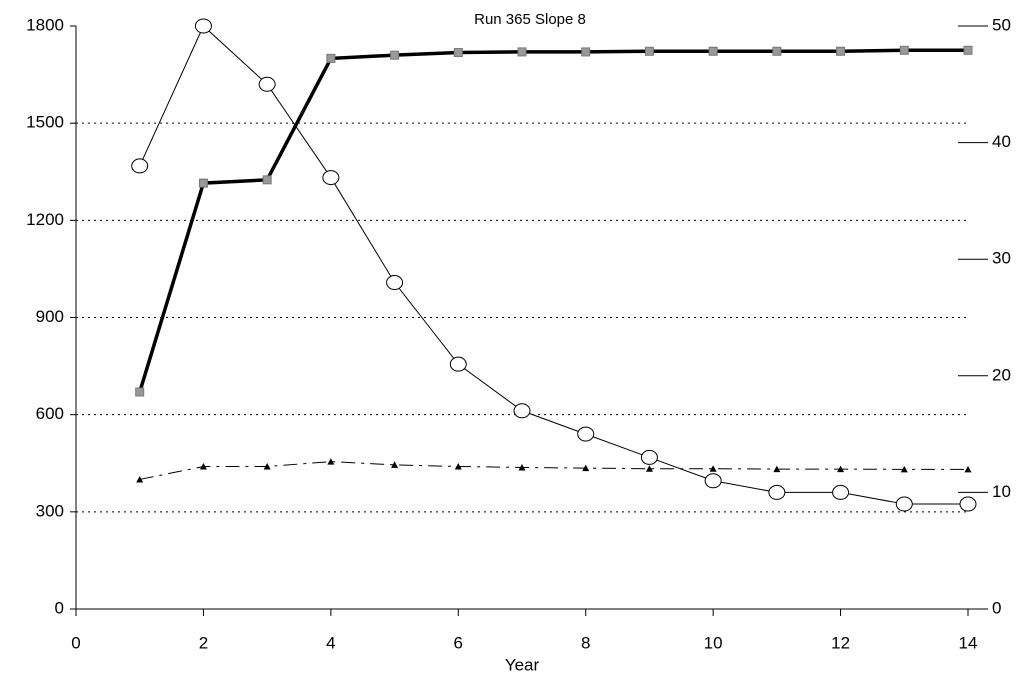  What do you see at coordinates (1001, 491) in the screenshot?
I see `y2-tick-label: 10` at bounding box center [1001, 491].